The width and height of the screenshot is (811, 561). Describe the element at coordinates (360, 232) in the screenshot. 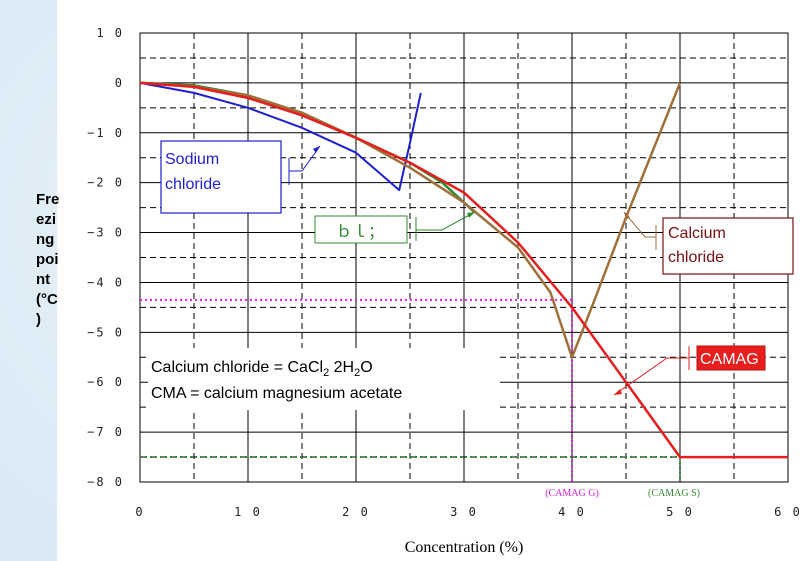

I see `cma-label: ｂｌ；` at that location.